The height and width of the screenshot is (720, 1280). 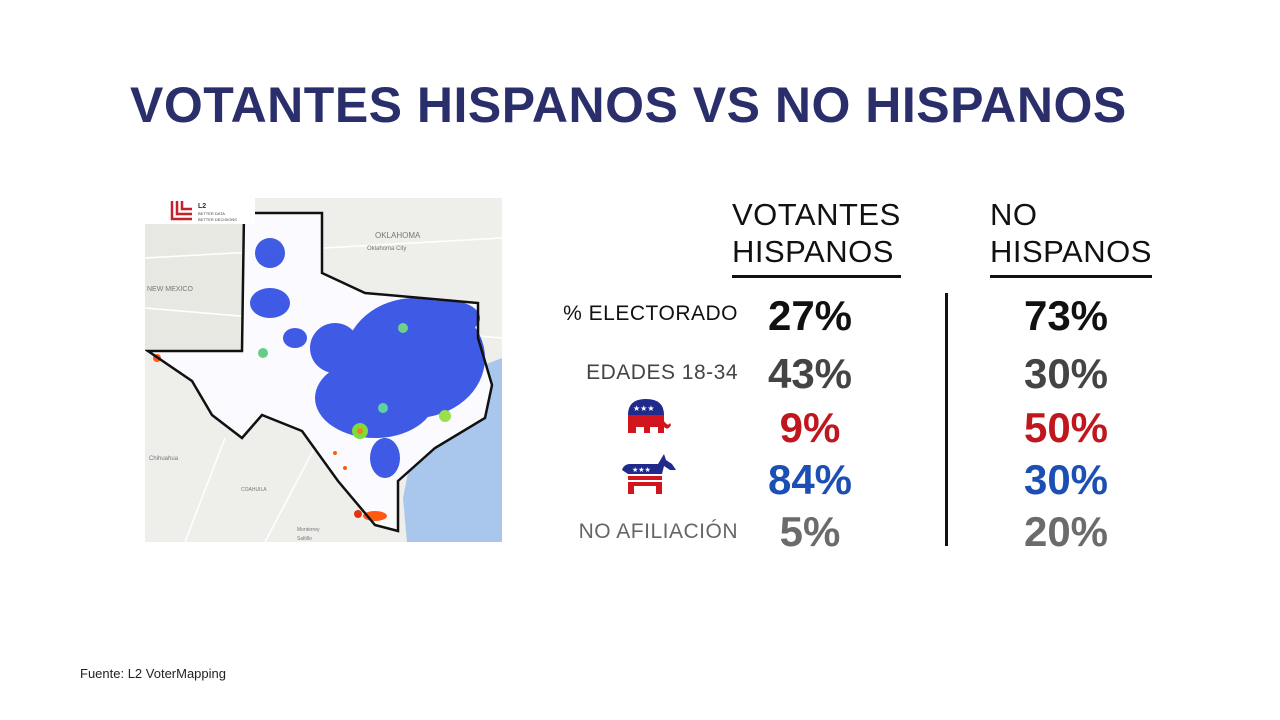 I want to click on map-label: COAHUILA, so click(x=254, y=490).